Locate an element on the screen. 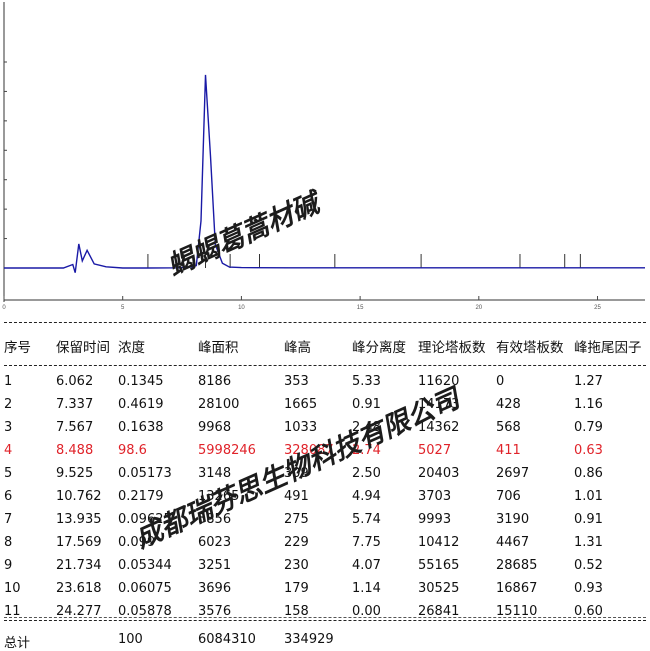 The image size is (650, 651). cell-theoretical-plates: 14362 is located at coordinates (439, 427).